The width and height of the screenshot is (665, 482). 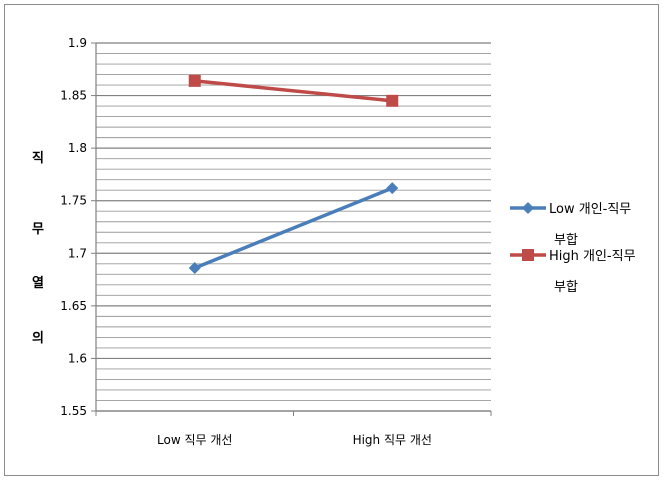 What do you see at coordinates (194, 440) in the screenshot?
I see `x-tick-label: Low 직무 개선` at bounding box center [194, 440].